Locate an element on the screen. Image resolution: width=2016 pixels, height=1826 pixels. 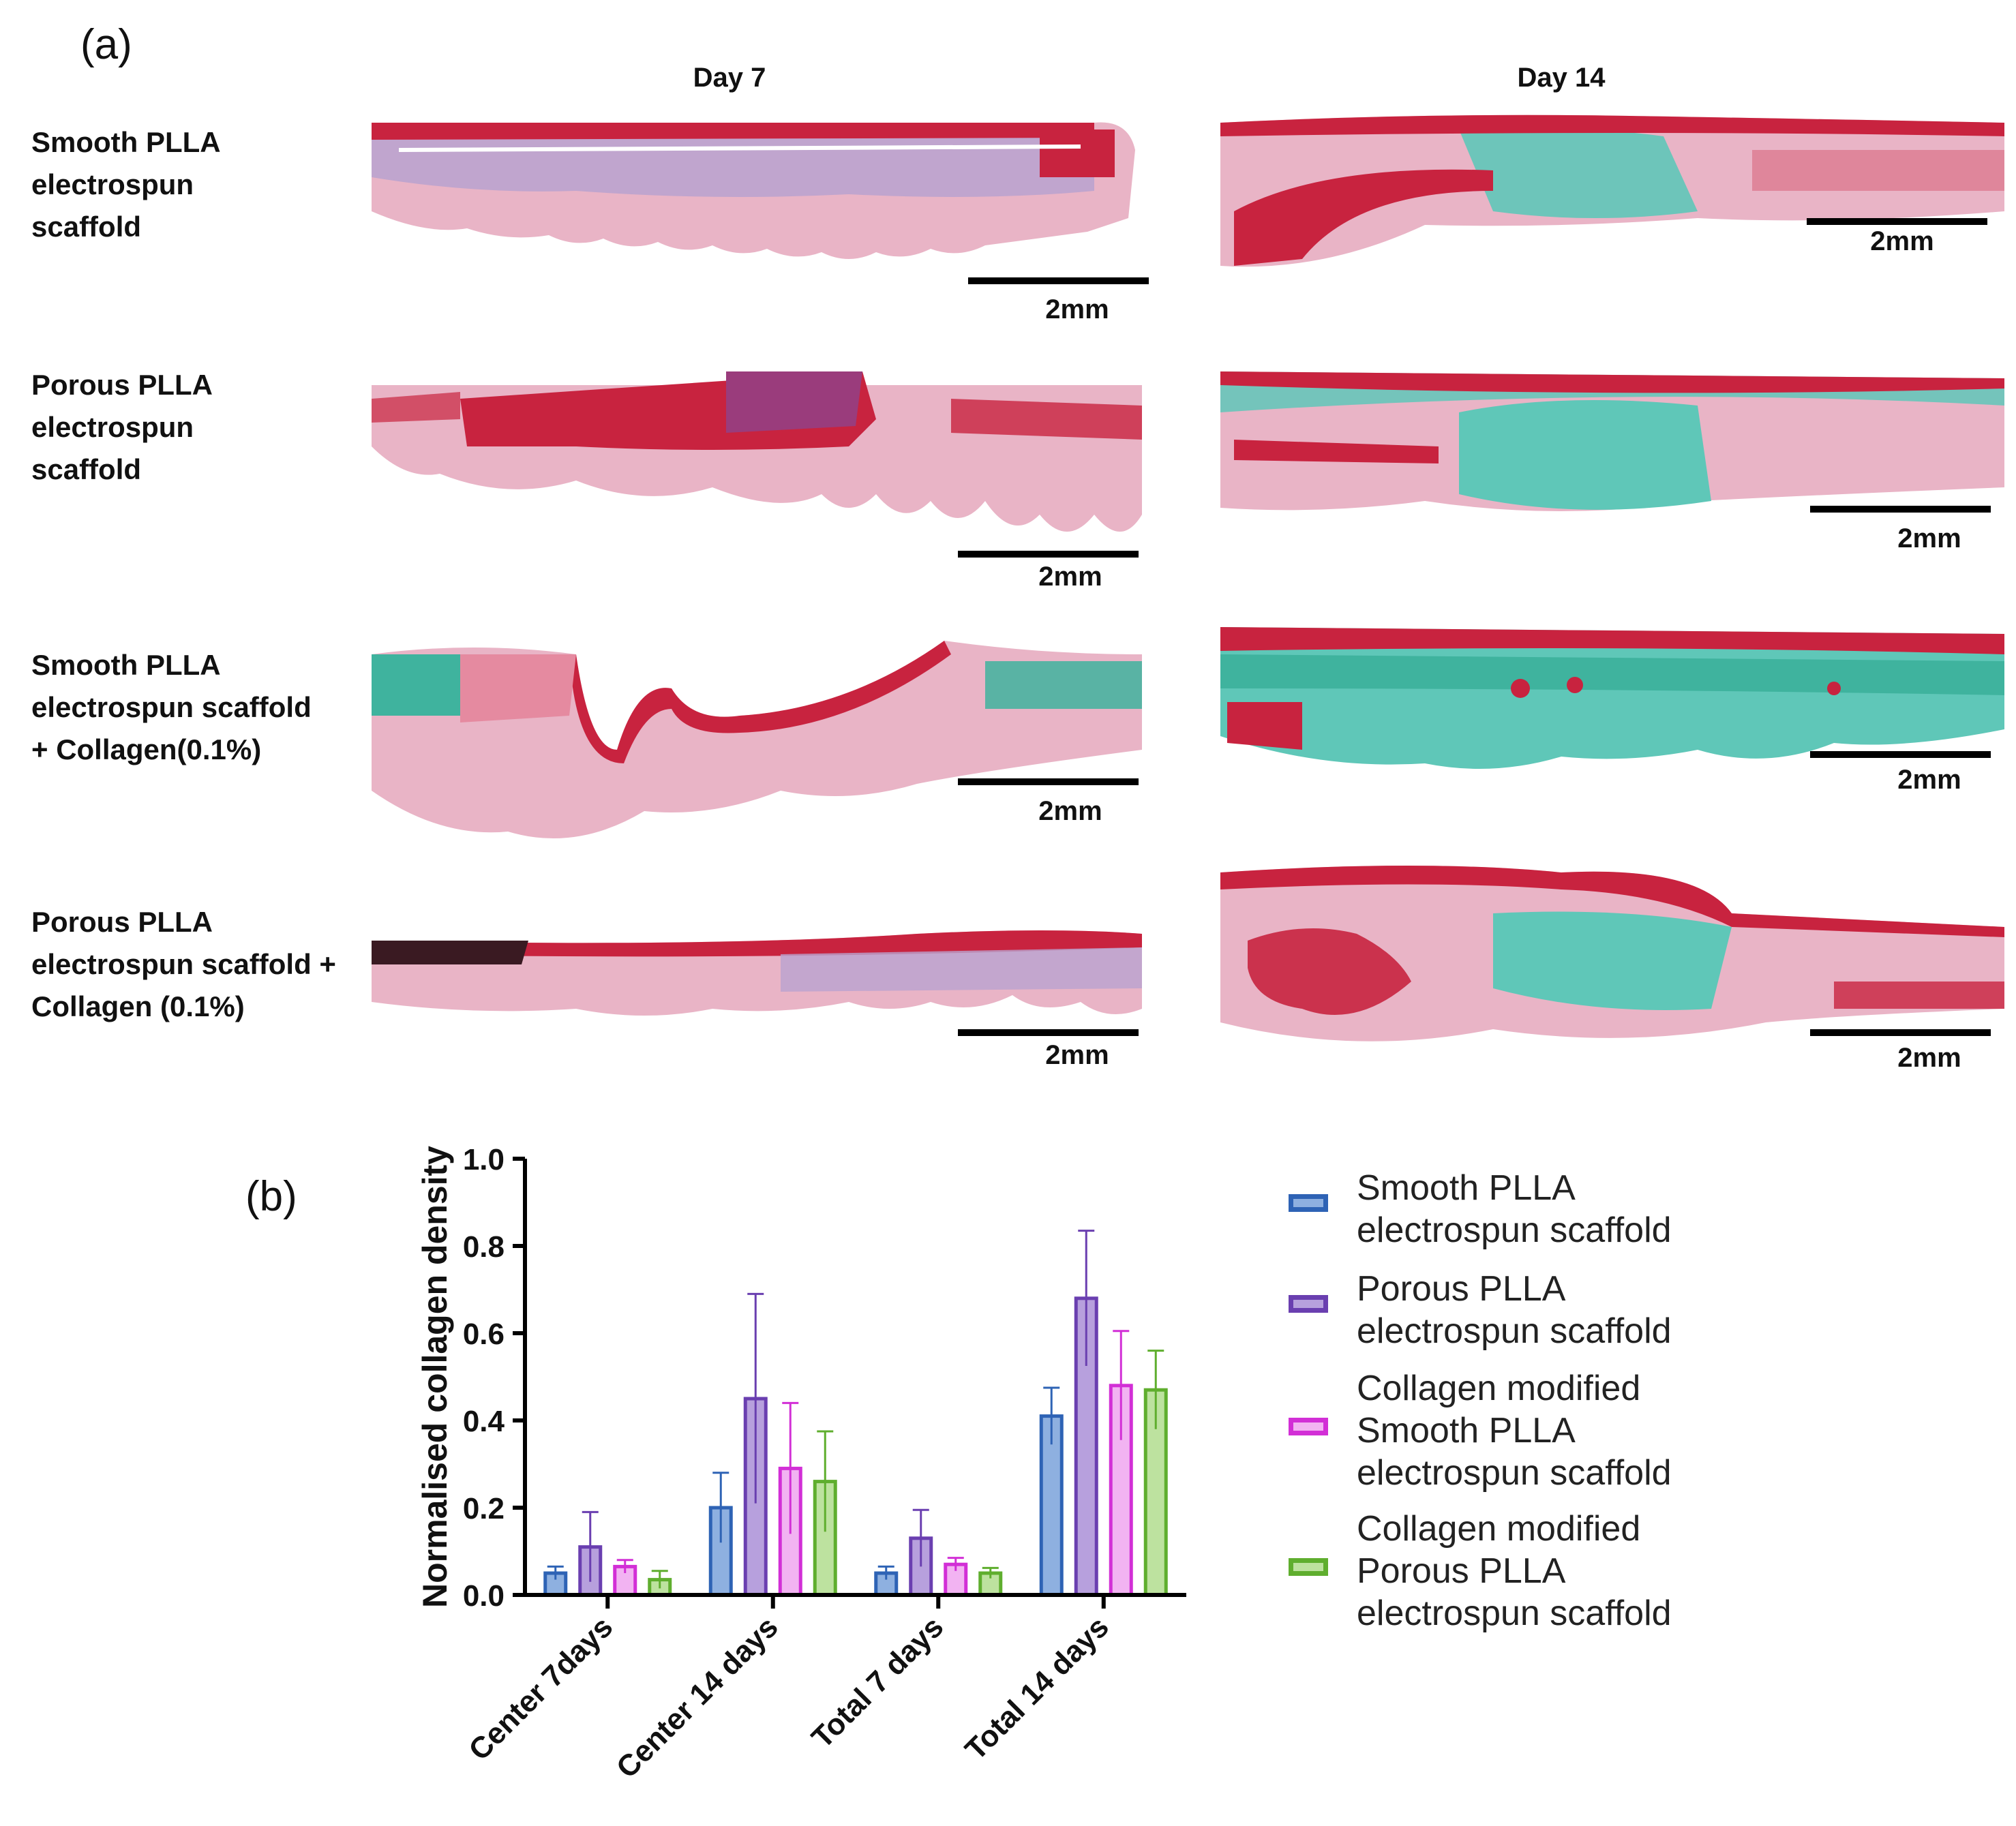
histology-day14-porous-collagen is located at coordinates (1612, 954).